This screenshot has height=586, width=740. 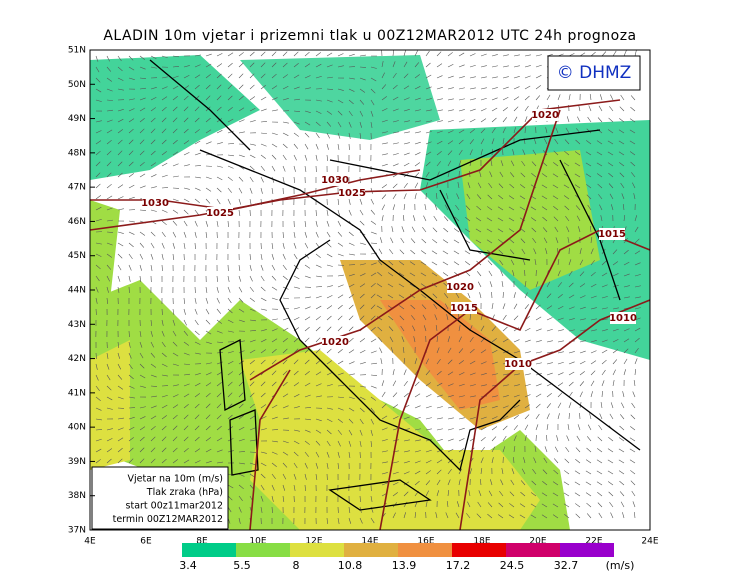 I want to click on legend-line: Tlak zraka (hPa), so click(x=184, y=492).